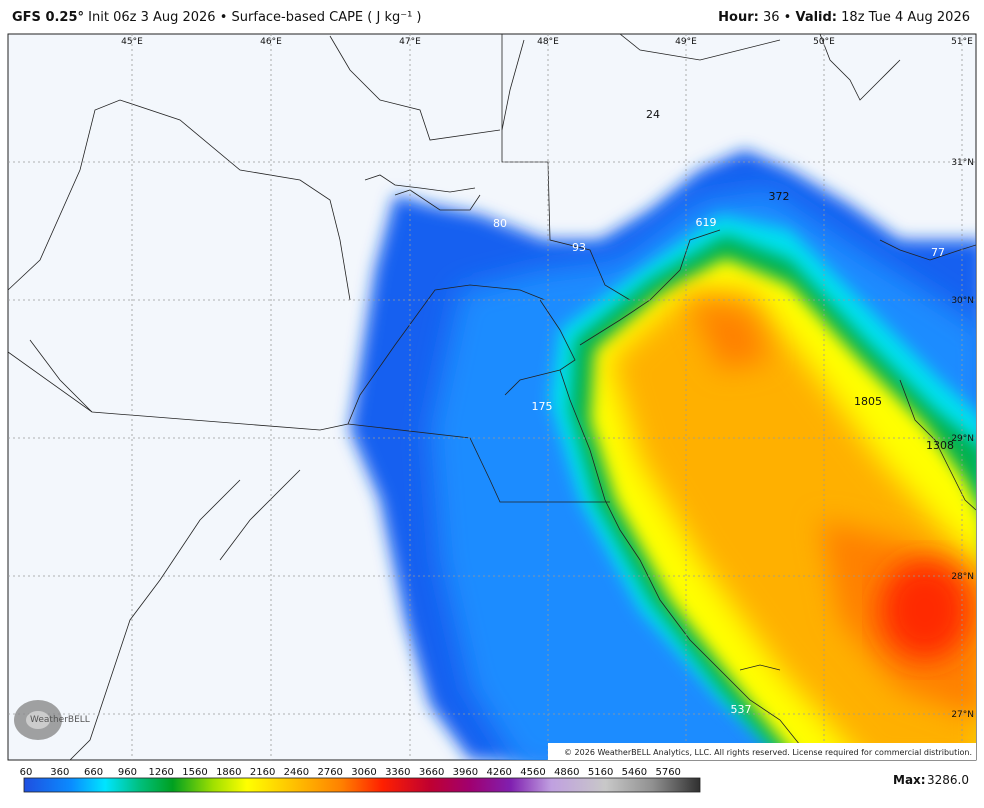  I want to click on valid: 18z Tue 4 Aug 2026, so click(905, 17).